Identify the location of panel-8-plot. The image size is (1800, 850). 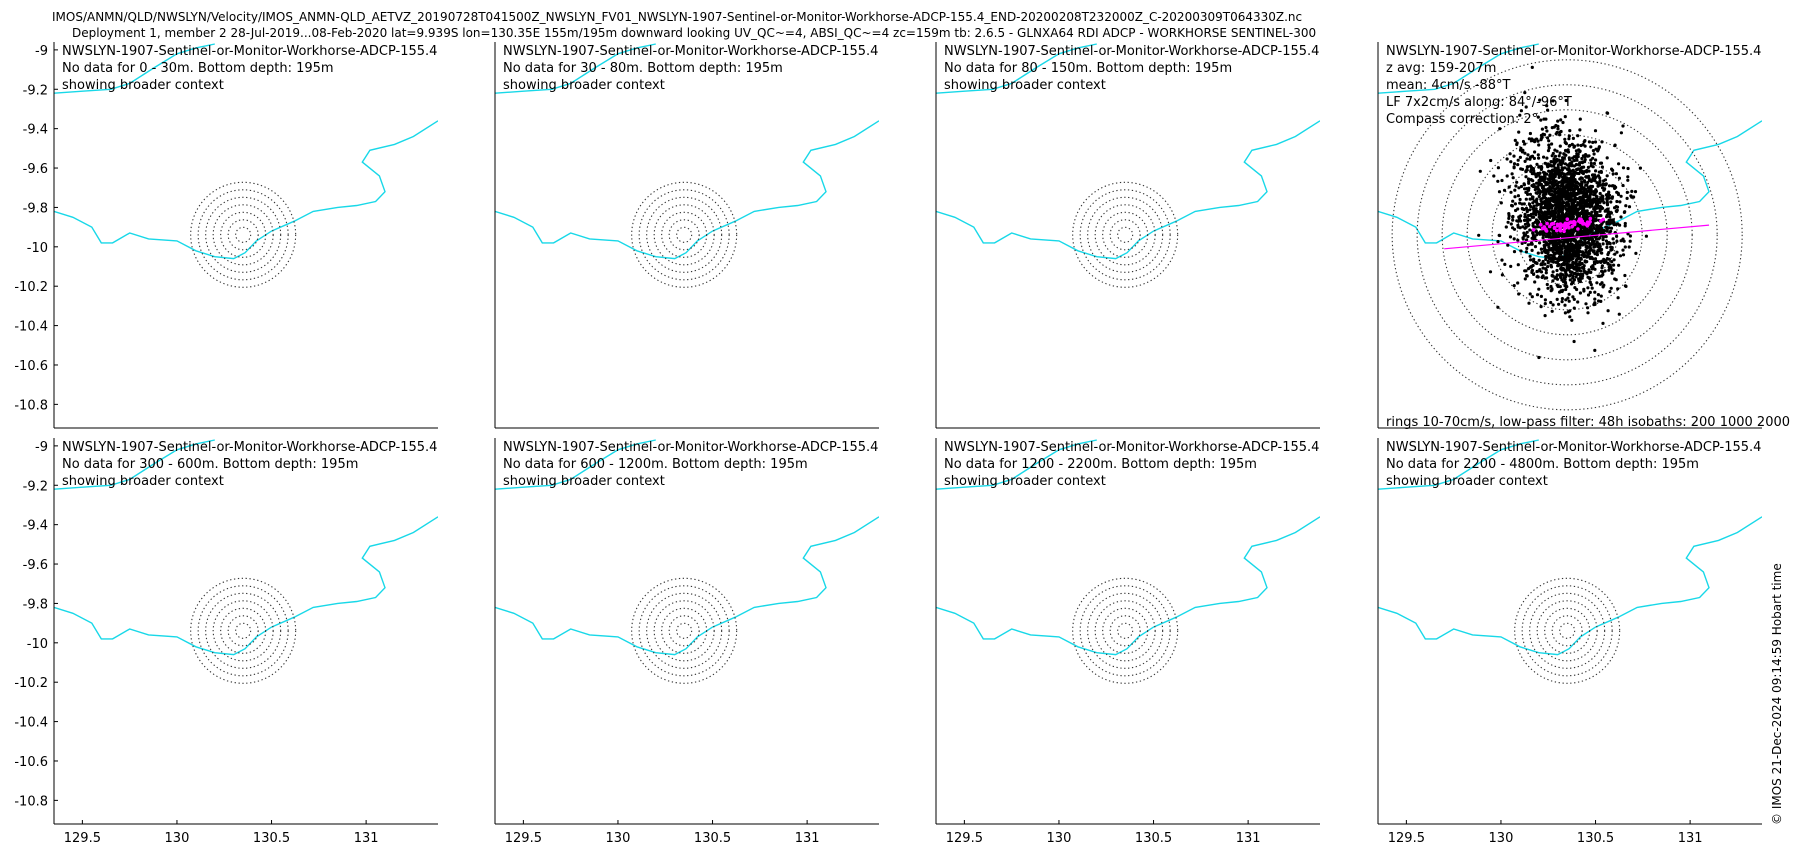
(1570, 561).